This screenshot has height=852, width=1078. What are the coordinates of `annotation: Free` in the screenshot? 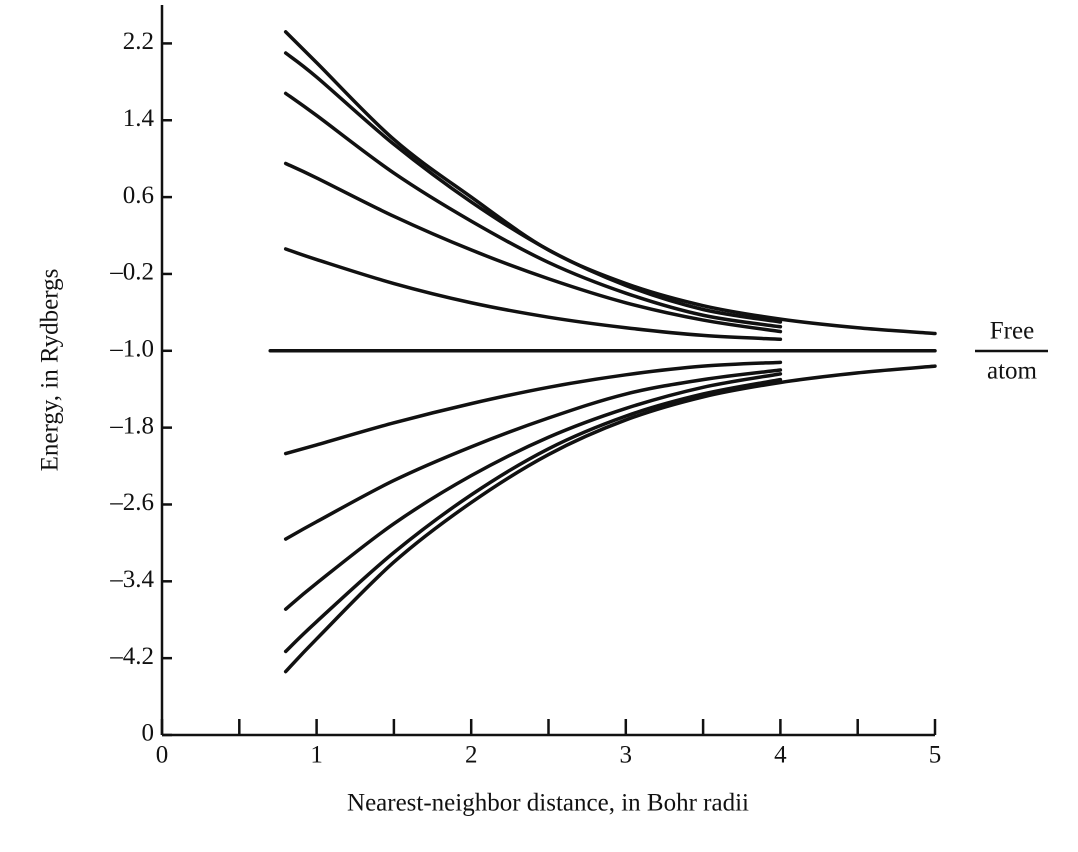 It's located at (1012, 331).